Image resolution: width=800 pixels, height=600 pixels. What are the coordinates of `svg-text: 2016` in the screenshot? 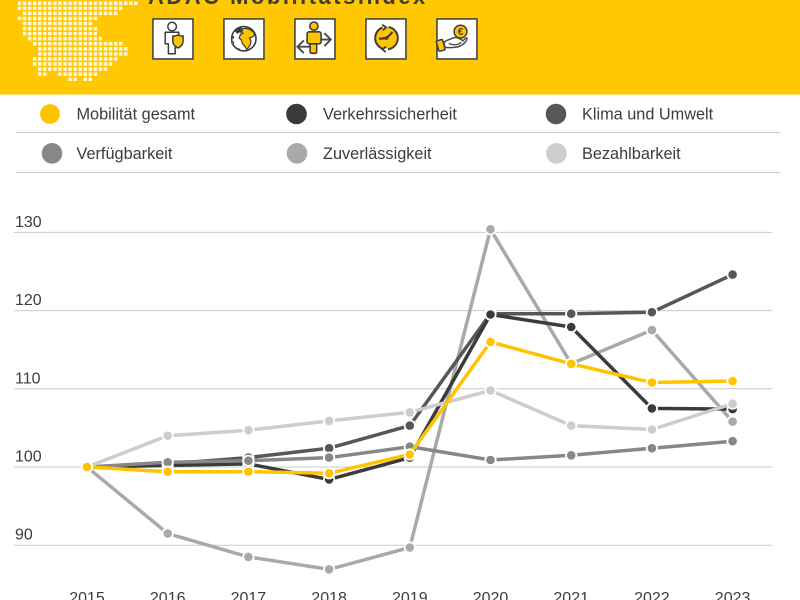 It's located at (168, 595).